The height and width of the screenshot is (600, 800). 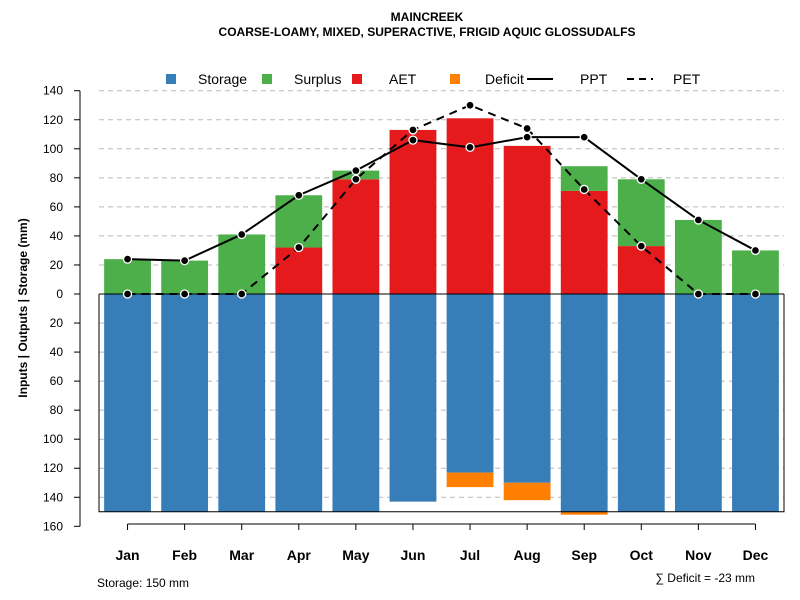 What do you see at coordinates (57, 410) in the screenshot?
I see `y-tick-label: 80` at bounding box center [57, 410].